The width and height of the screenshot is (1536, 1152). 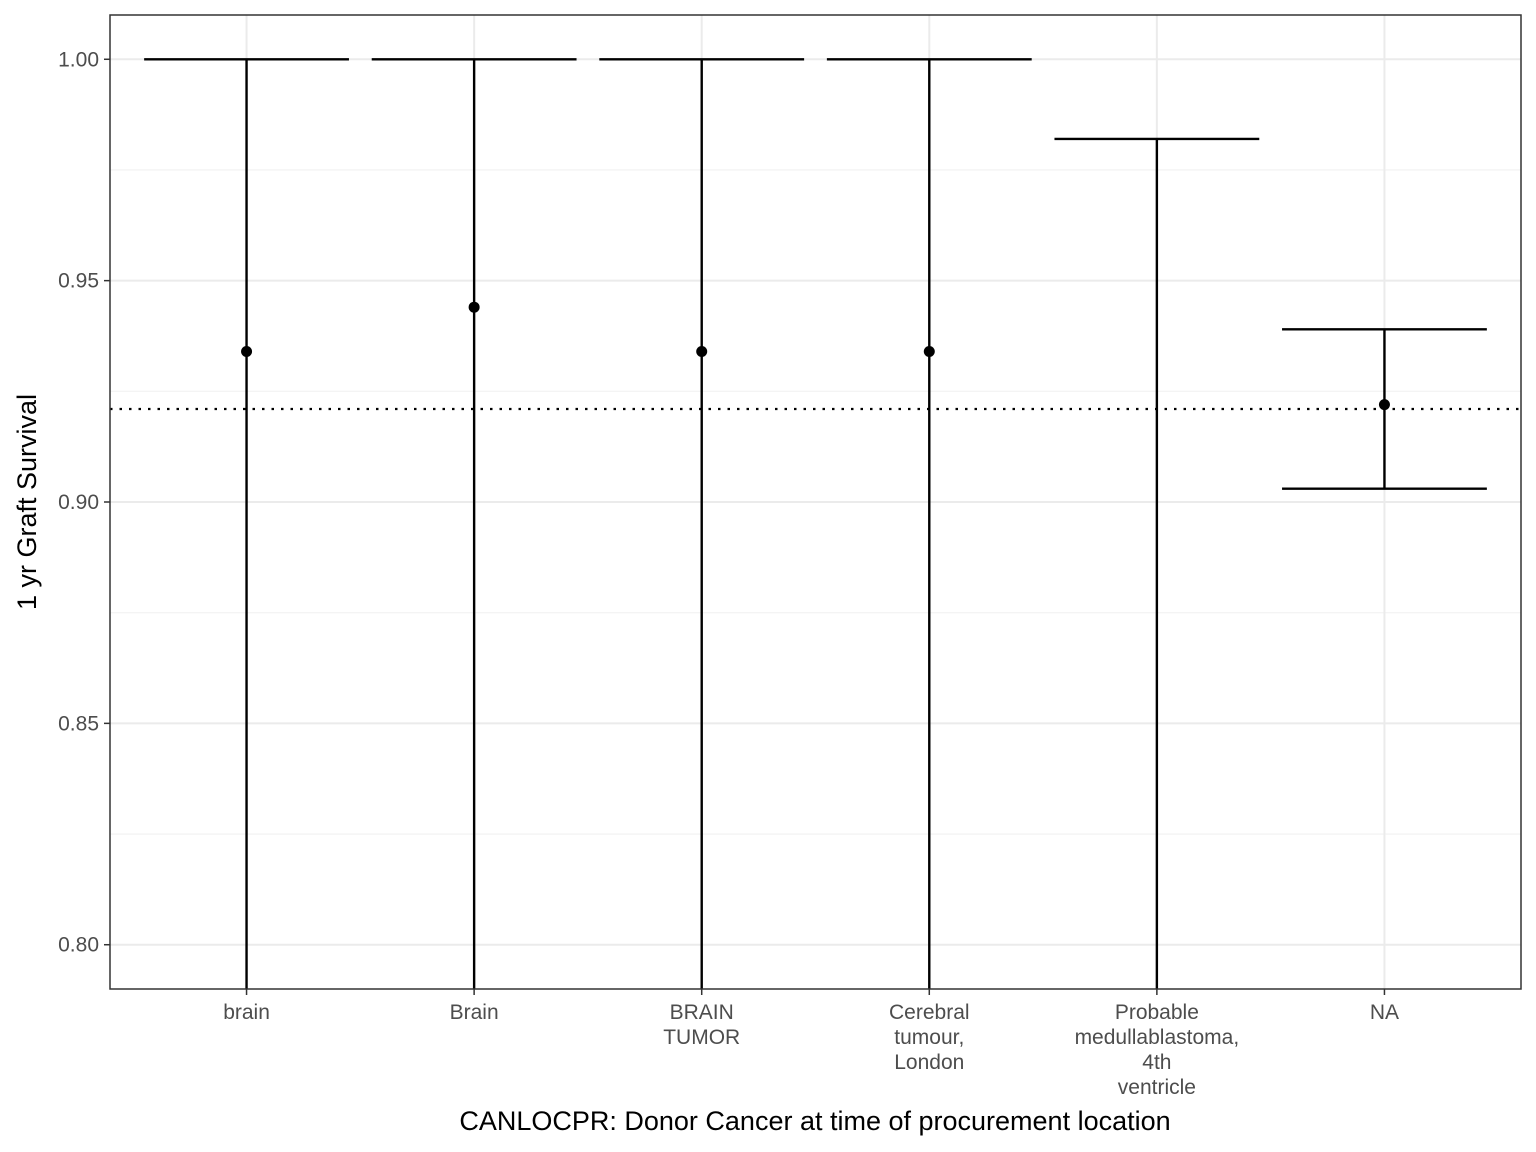 I want to click on x-tick-label: brain, so click(x=246, y=1012).